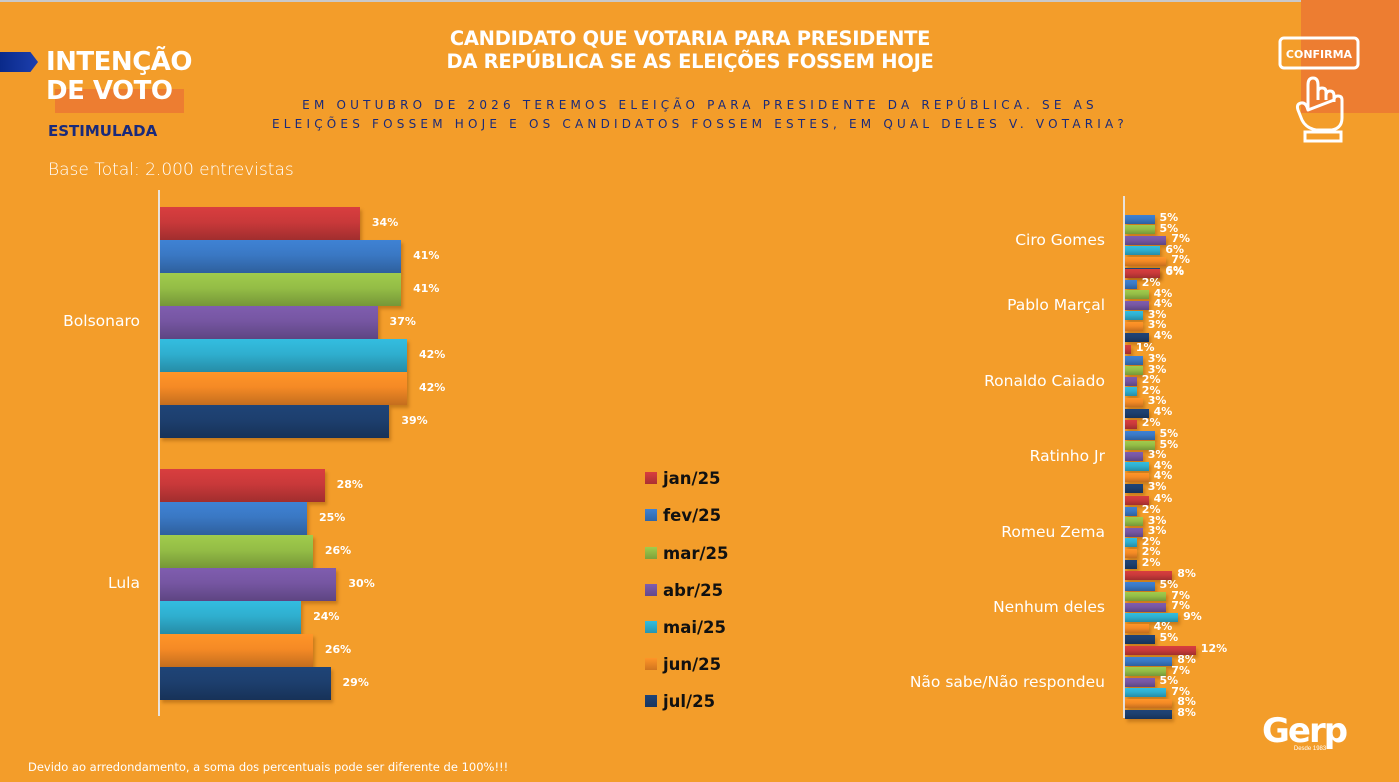  Describe the element at coordinates (1169, 217) in the screenshot. I see `data-label-ciro-gomes-fev-25: 5%` at that location.